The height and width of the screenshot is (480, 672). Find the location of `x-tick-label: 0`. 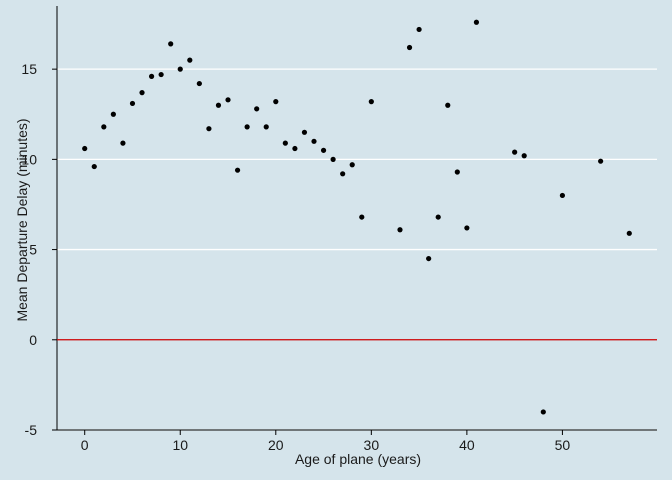

x-tick-label: 0 is located at coordinates (85, 445).